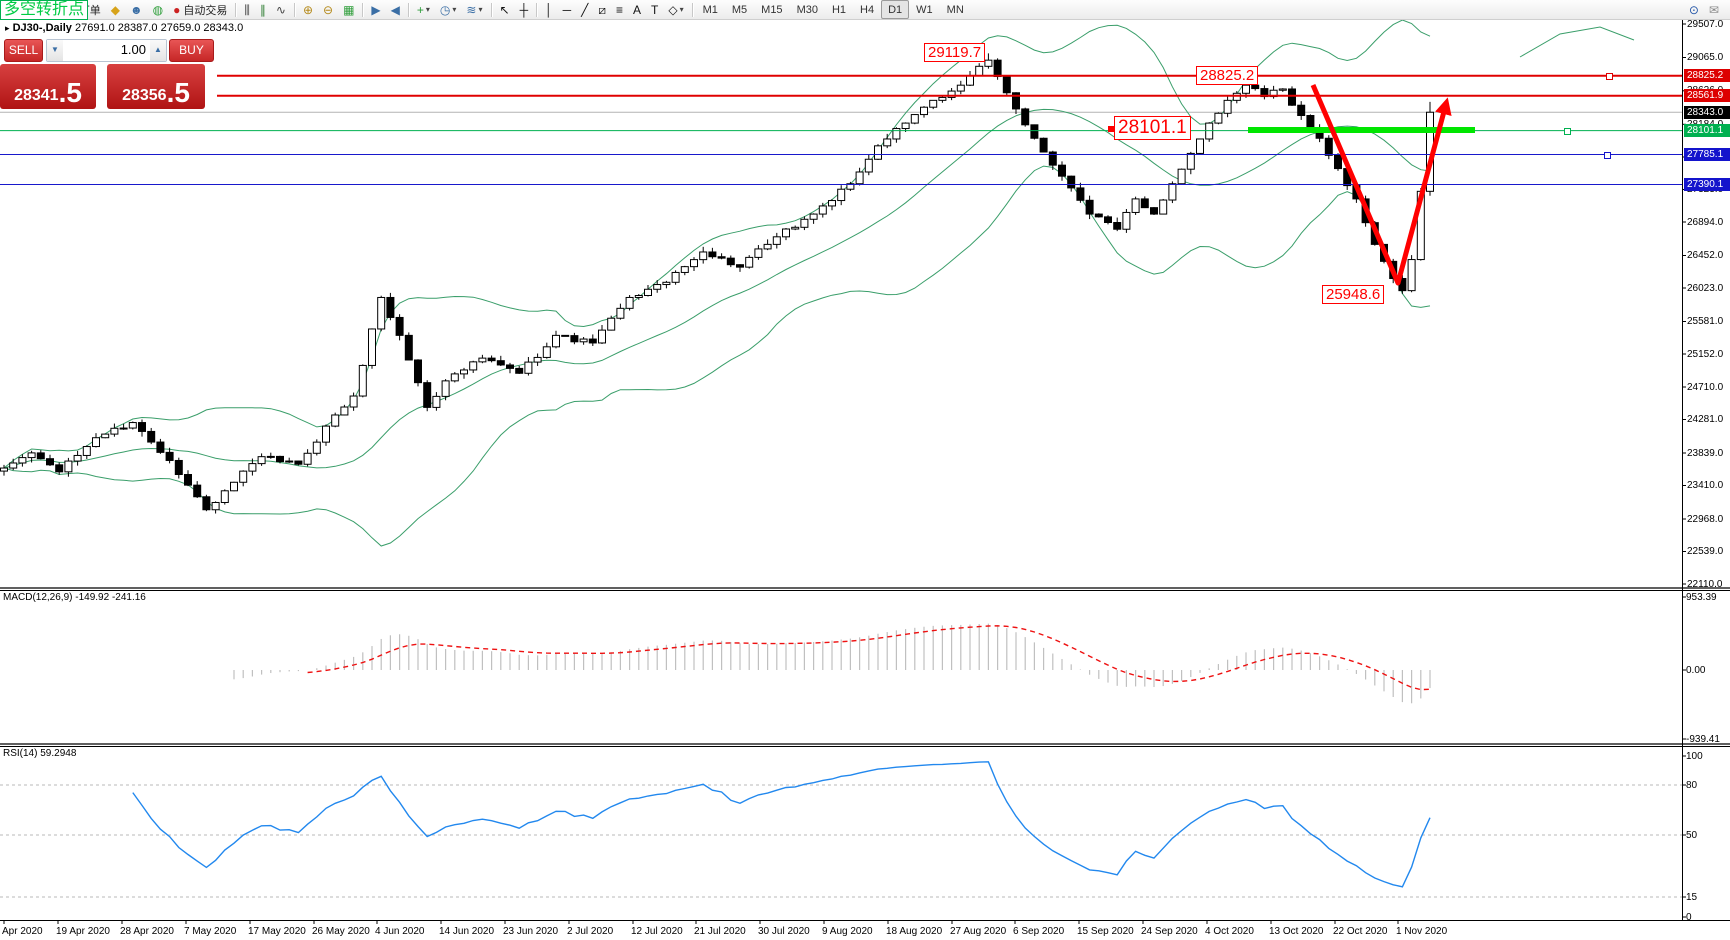  I want to click on timeframe-h1: H1, so click(839, 9).